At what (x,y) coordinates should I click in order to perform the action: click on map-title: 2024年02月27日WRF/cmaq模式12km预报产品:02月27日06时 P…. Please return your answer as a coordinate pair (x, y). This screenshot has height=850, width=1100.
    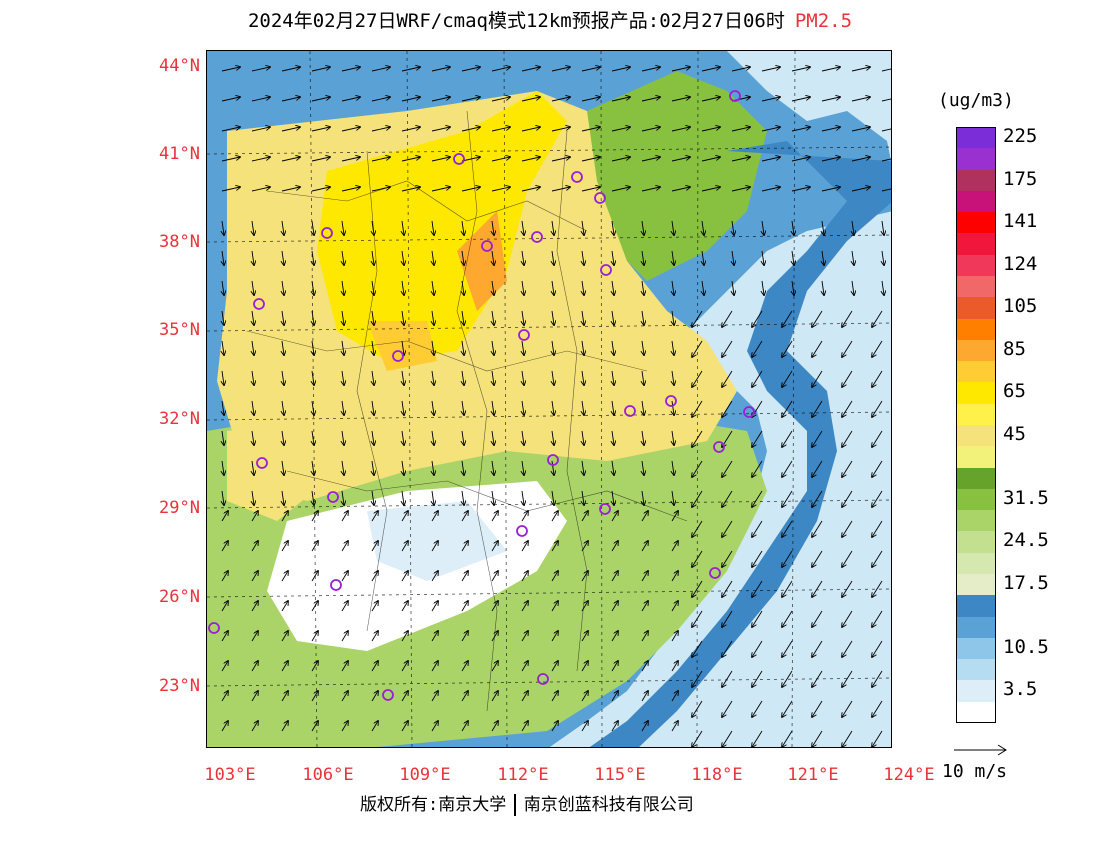
    Looking at the image, I should click on (550, 19).